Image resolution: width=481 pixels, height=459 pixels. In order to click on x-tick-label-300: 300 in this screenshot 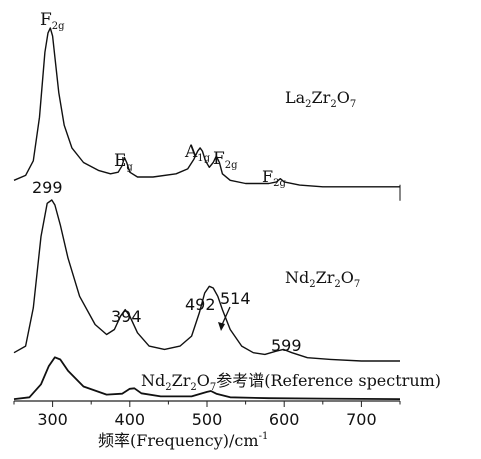, I will do `click(52, 419)`.